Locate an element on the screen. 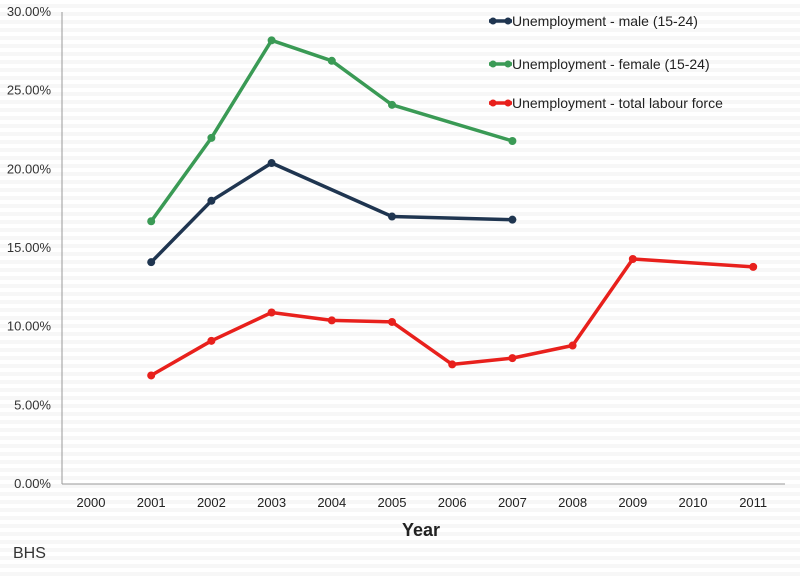 The width and height of the screenshot is (800, 577). x-tick-label: 2008 is located at coordinates (572, 502).